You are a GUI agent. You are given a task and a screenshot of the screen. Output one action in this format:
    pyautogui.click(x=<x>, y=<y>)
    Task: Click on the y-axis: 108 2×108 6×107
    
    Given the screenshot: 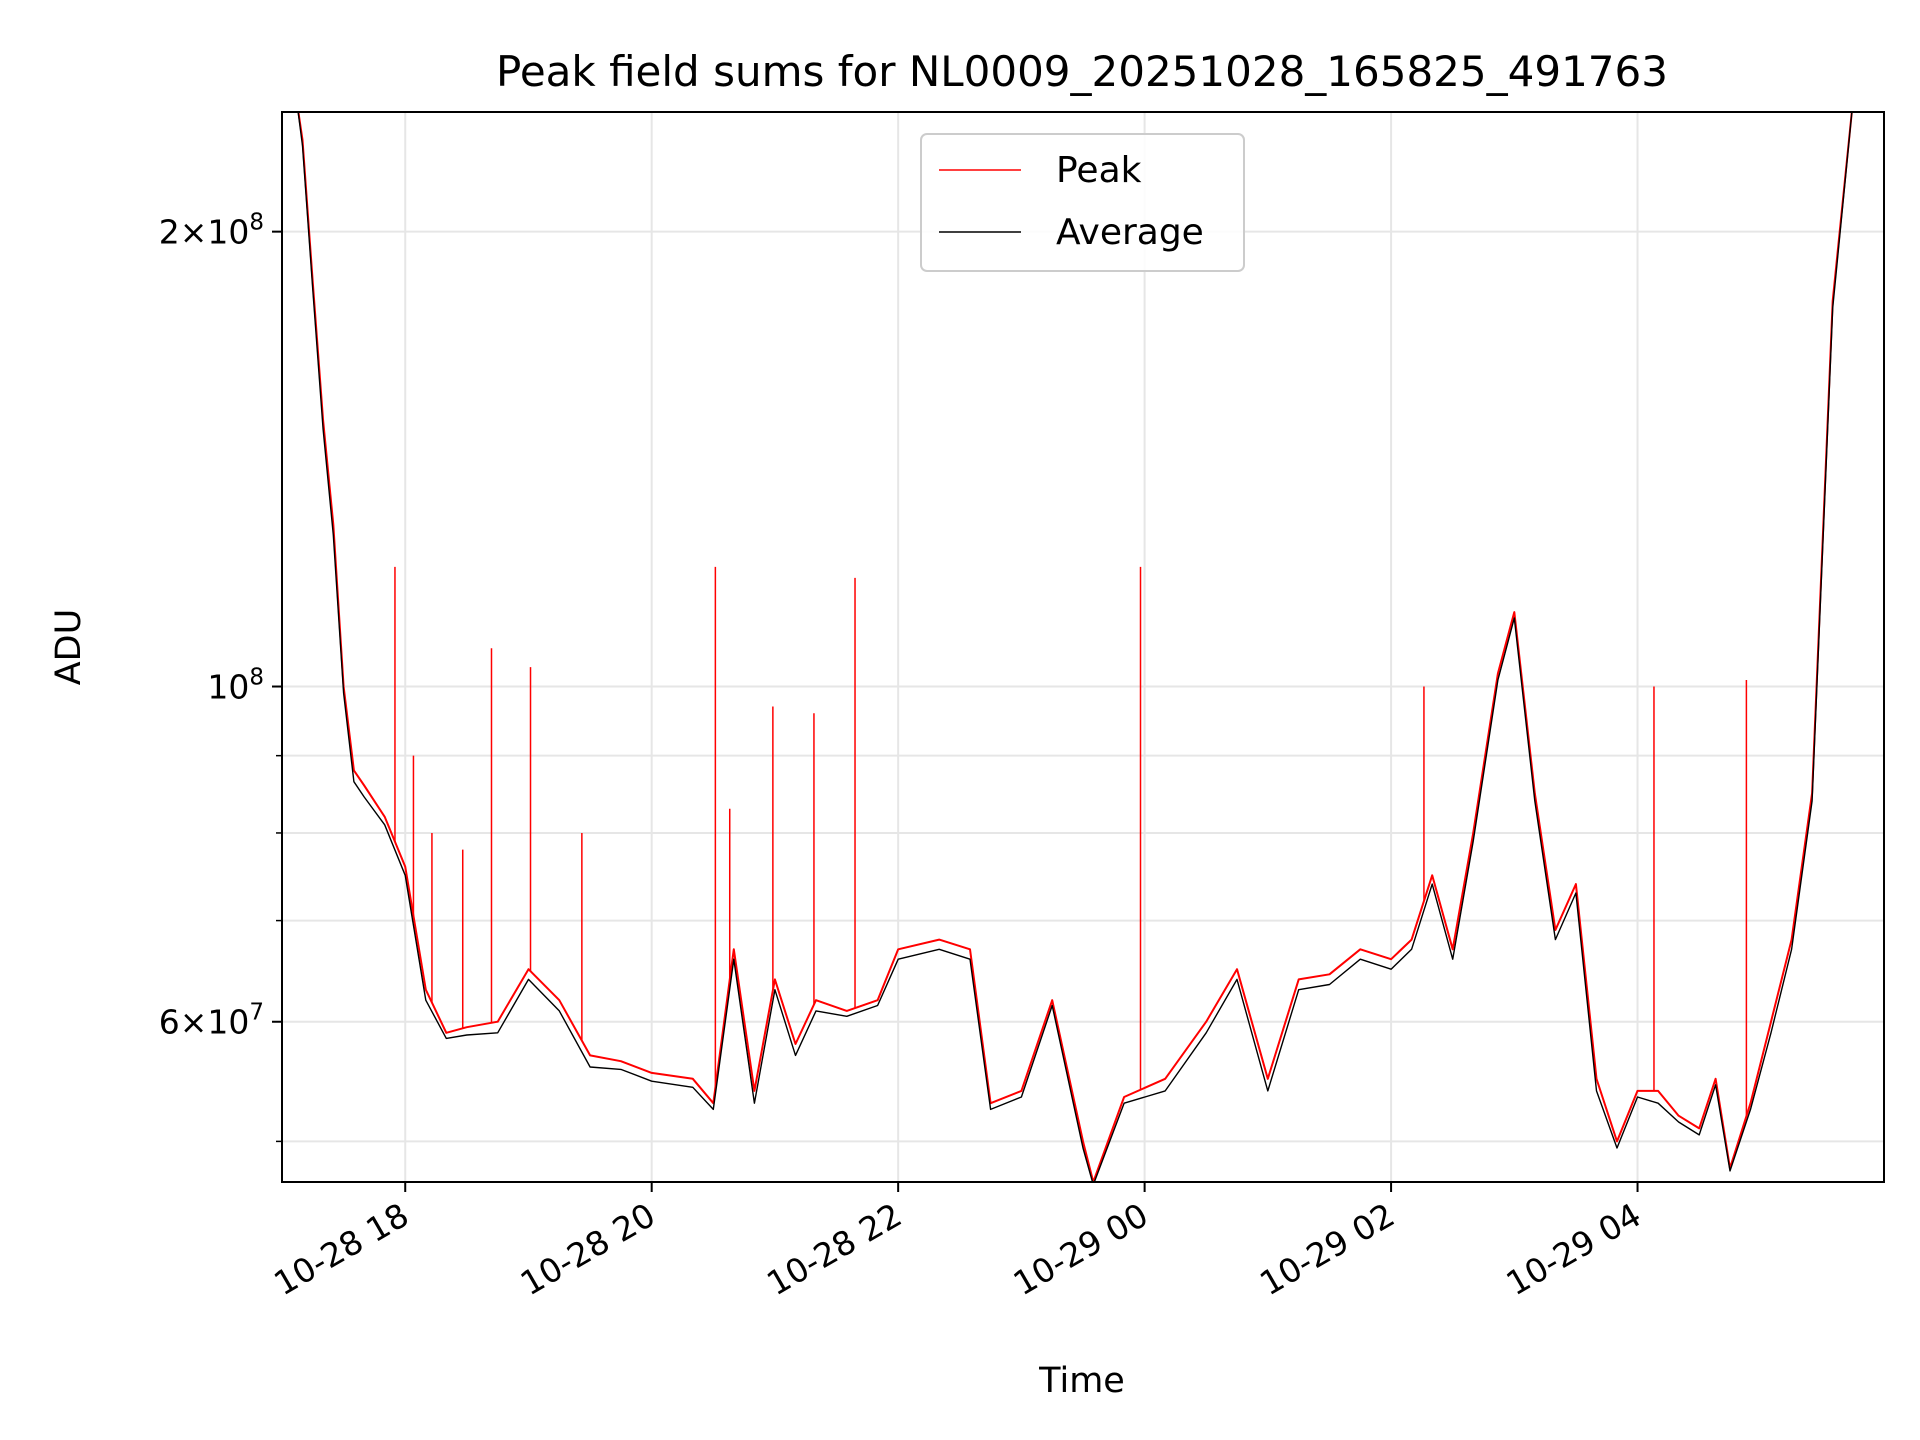 What is the action you would take?
    pyautogui.click(x=220, y=676)
    